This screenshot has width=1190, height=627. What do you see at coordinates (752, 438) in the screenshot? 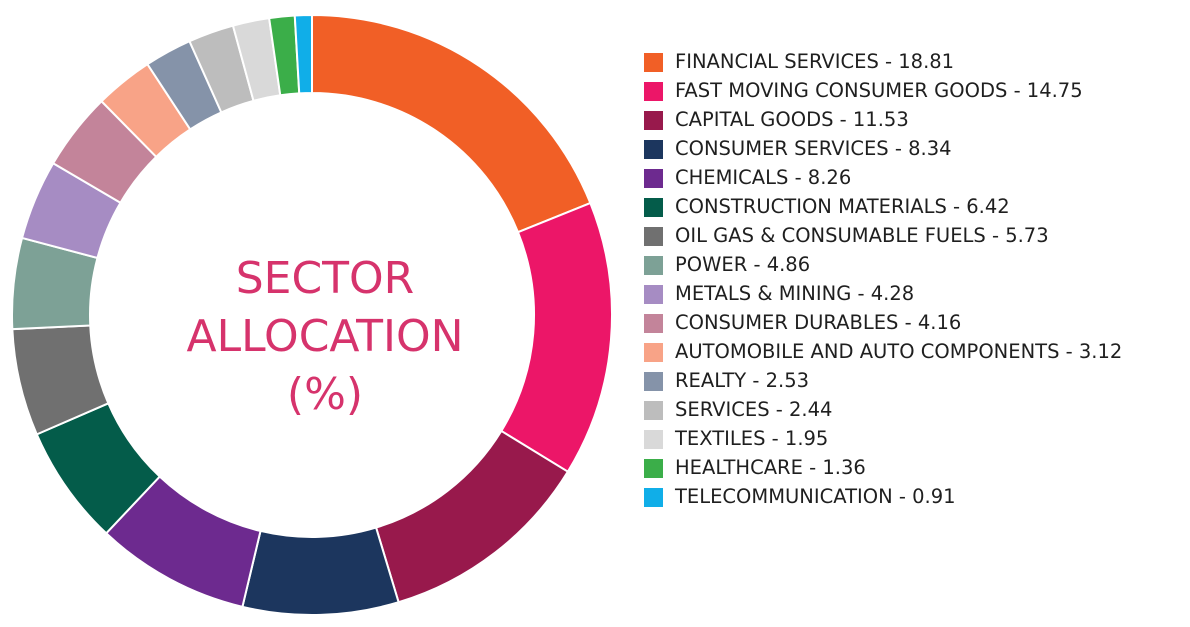
I see `legend-label: TEXTILES - 1.95` at bounding box center [752, 438].